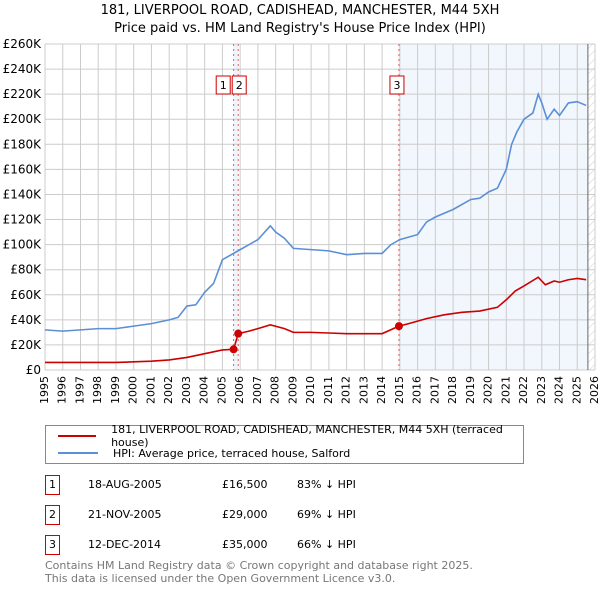  Describe the element at coordinates (52, 515) in the screenshot. I see `sale-number: 2` at that location.